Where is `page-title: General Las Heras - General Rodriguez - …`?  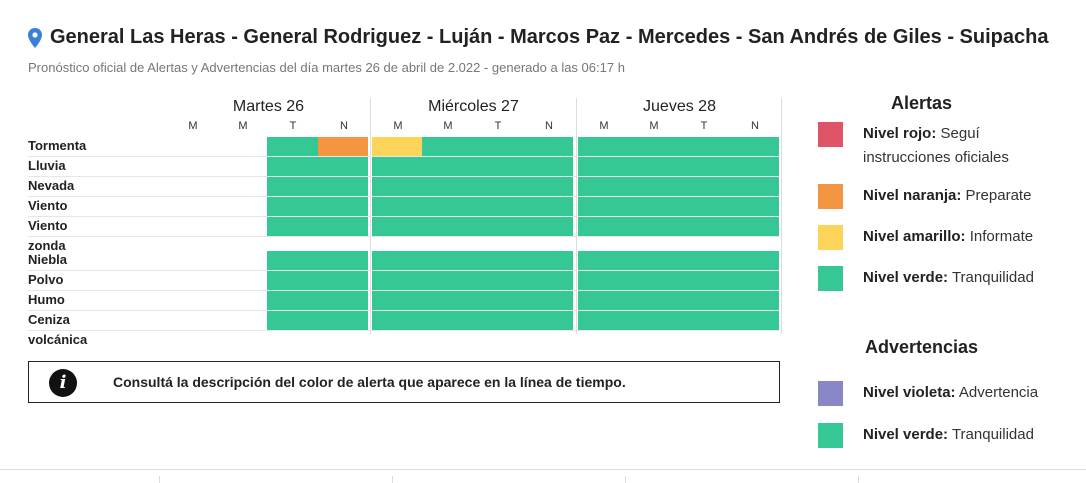 page-title: General Las Heras - General Rodriguez - … is located at coordinates (549, 37).